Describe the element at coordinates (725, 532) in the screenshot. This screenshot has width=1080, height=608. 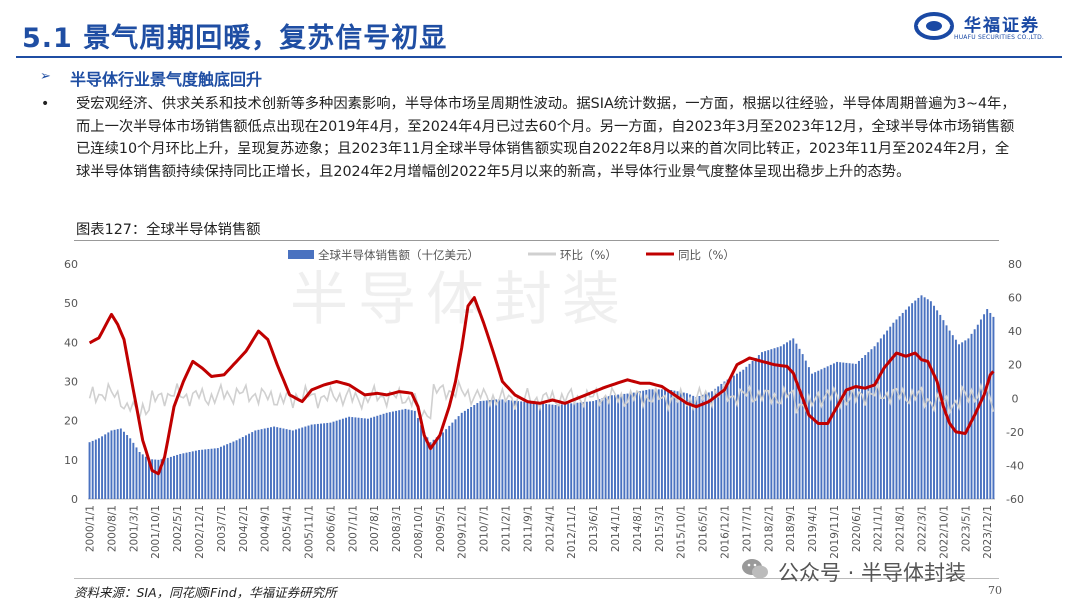
I see `x-axis-tick-label: 2016/12/1` at that location.